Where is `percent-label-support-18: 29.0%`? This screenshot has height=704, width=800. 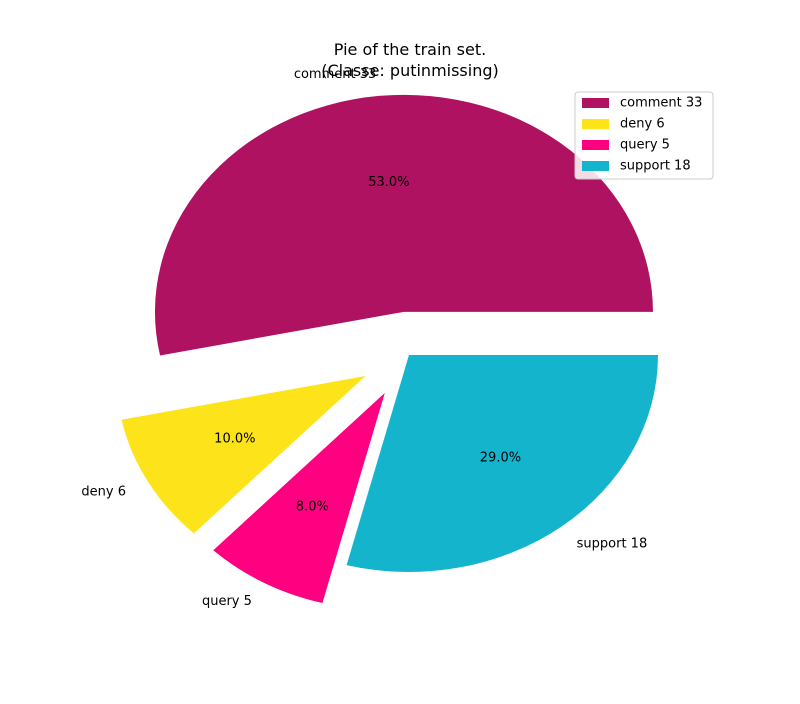
percent-label-support-18: 29.0% is located at coordinates (500, 457).